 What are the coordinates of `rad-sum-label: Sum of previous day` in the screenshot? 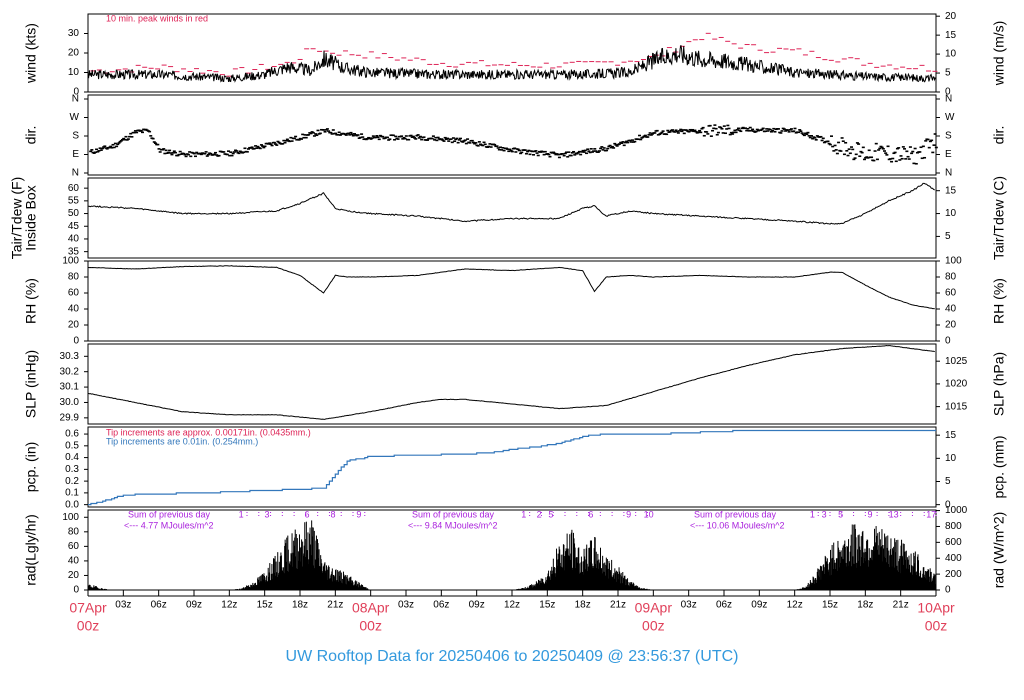 It's located at (169, 514).